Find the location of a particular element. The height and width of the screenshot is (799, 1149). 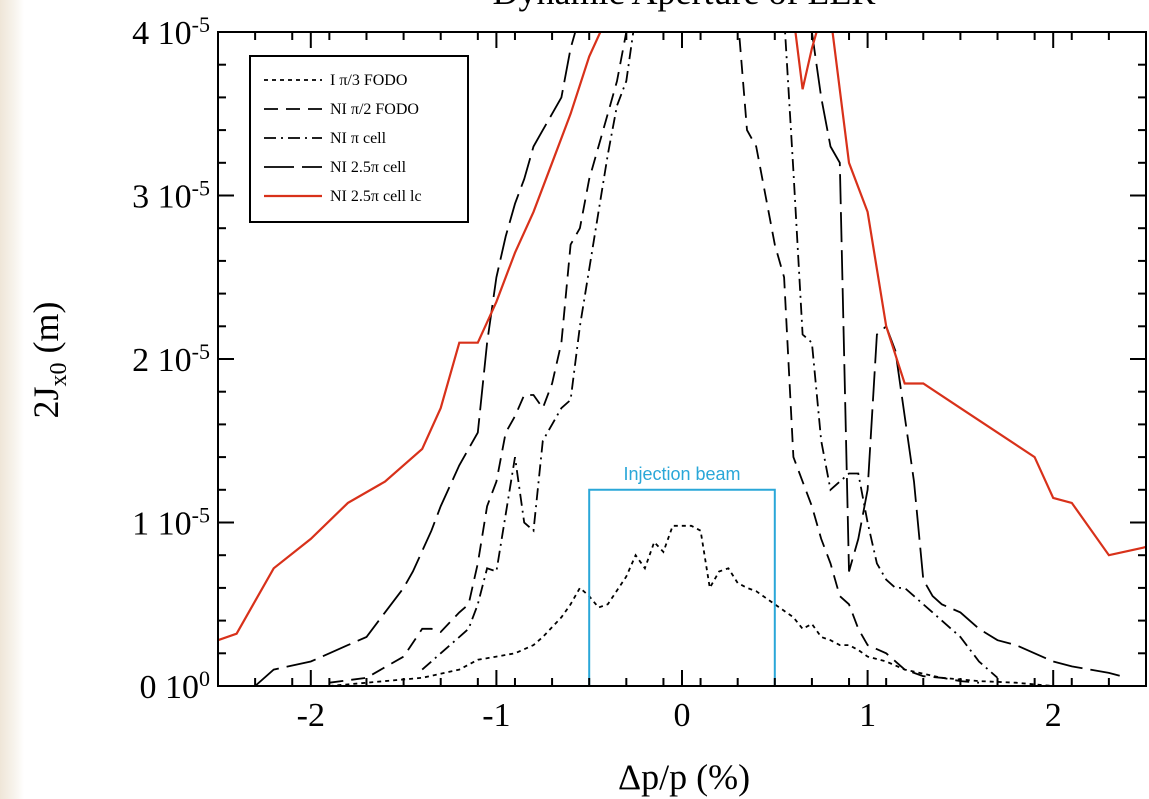

x-tick-label: -1 is located at coordinates (496, 715).